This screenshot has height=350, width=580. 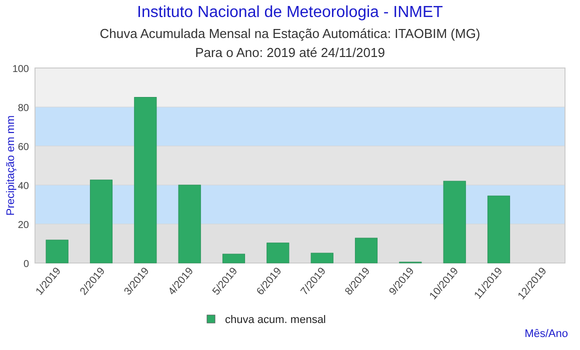 I want to click on y-tick-label: 20, so click(x=24, y=225).